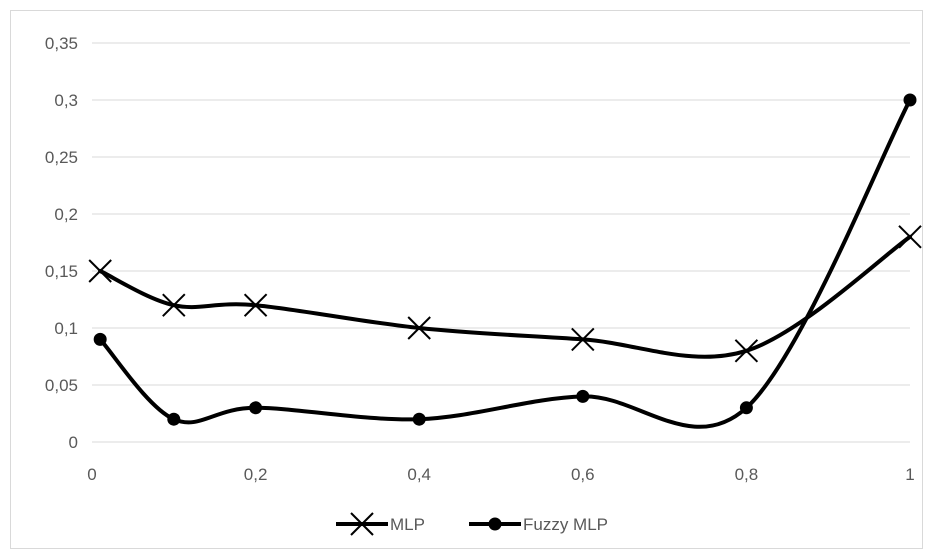  What do you see at coordinates (61, 385) in the screenshot?
I see `y-tick-label: 0,05` at bounding box center [61, 385].